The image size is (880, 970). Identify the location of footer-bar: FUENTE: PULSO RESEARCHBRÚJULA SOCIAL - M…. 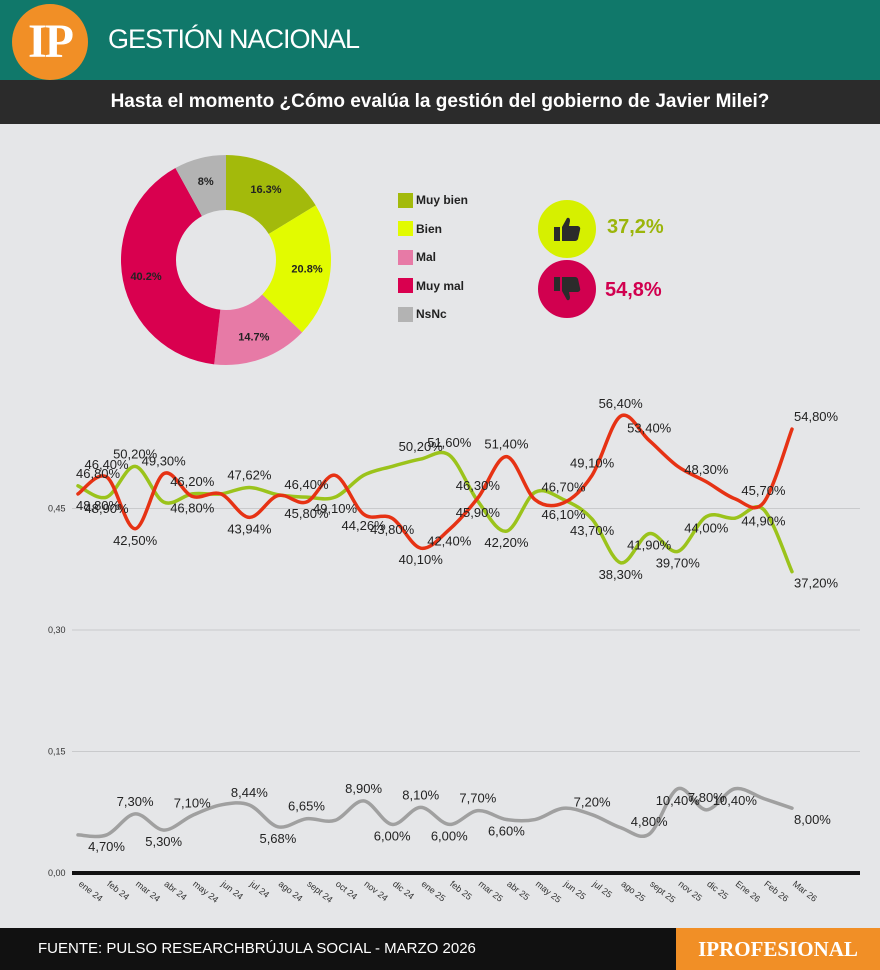
(440, 949).